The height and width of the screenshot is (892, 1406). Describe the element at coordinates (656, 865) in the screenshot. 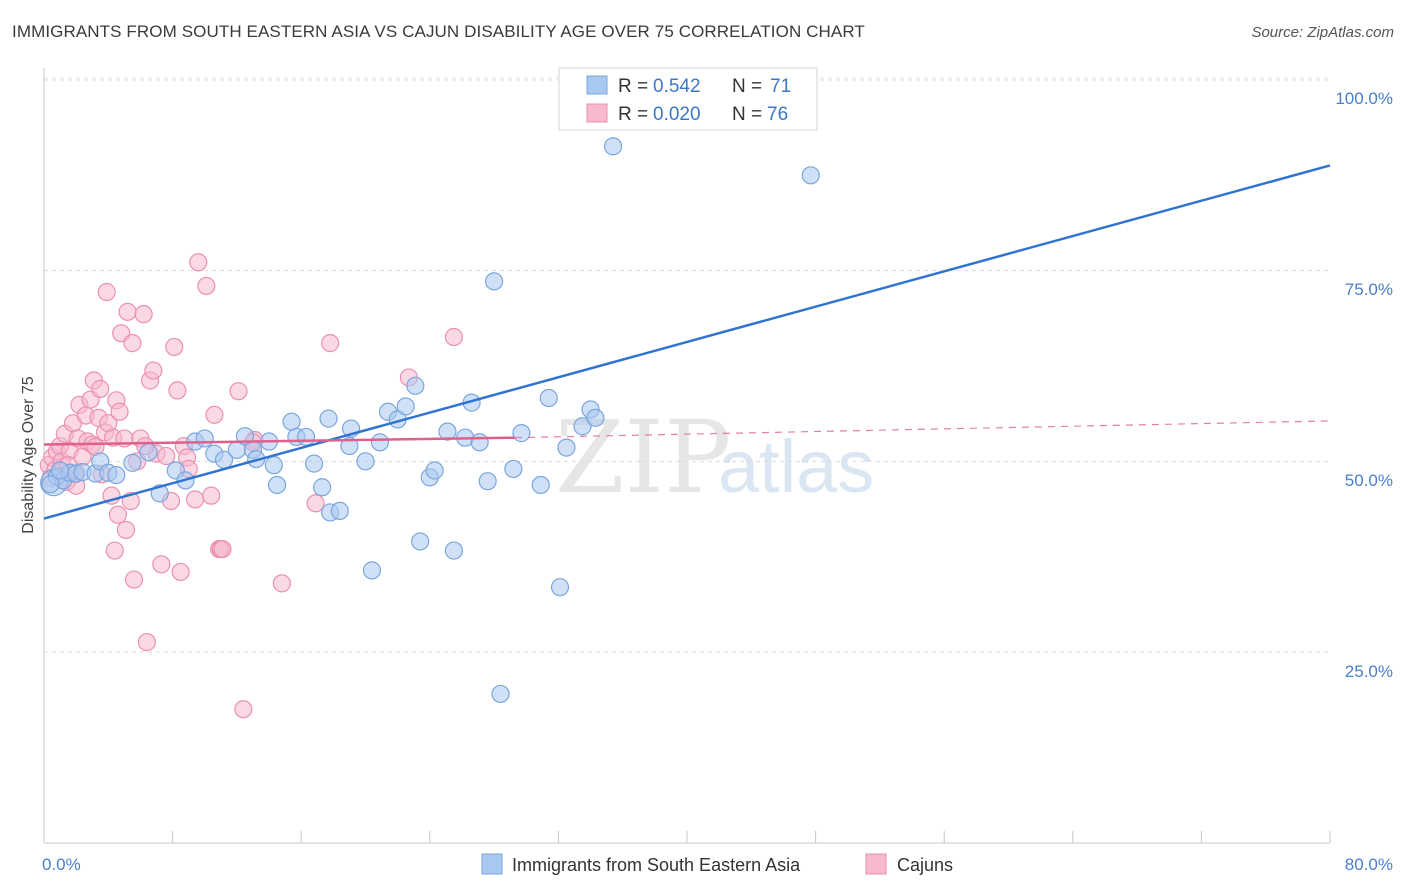

I see `legend-label-sea-immigrants: Immigrants from South Eastern Asia` at that location.